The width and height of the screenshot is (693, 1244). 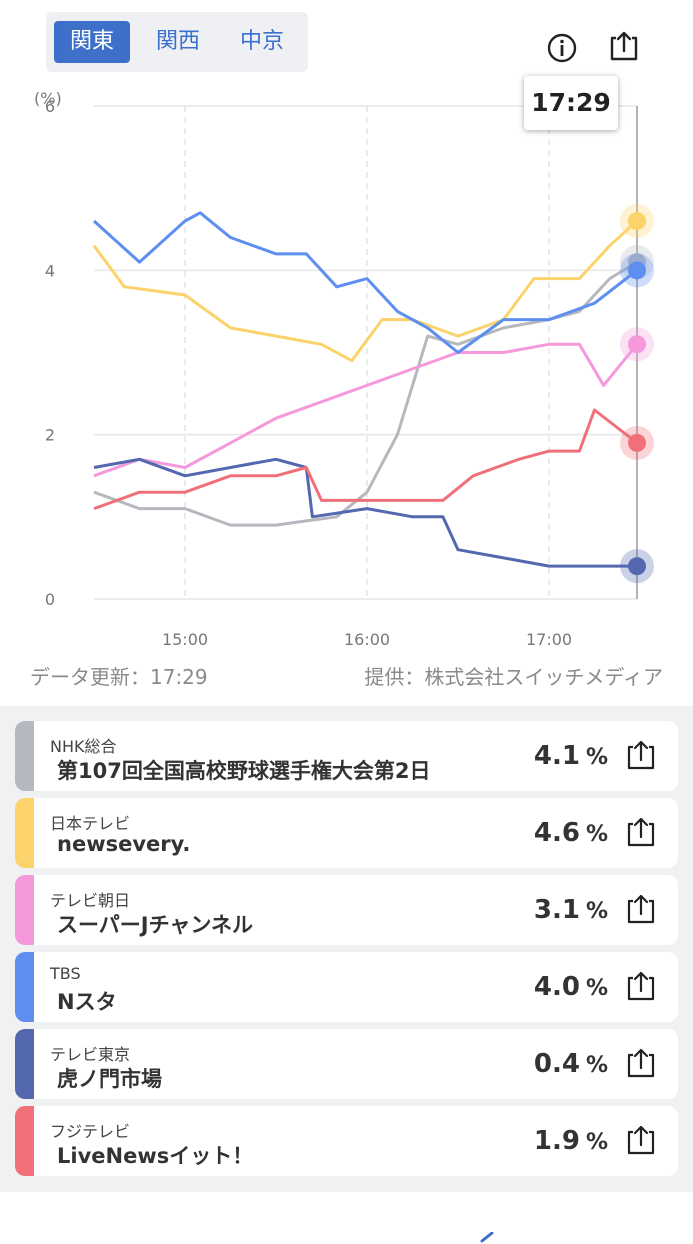 I want to click on channel-name: テレビ朝日, so click(x=90, y=900).